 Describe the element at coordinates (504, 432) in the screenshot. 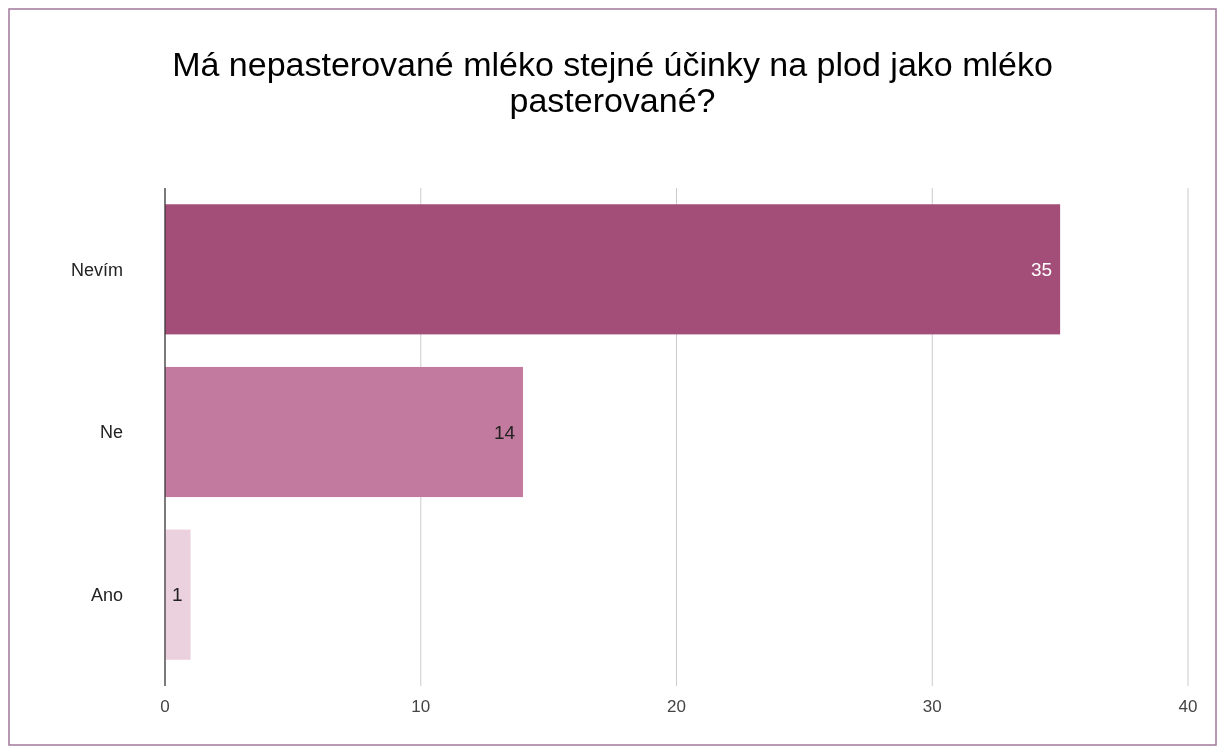

I see `data-label: 14` at that location.